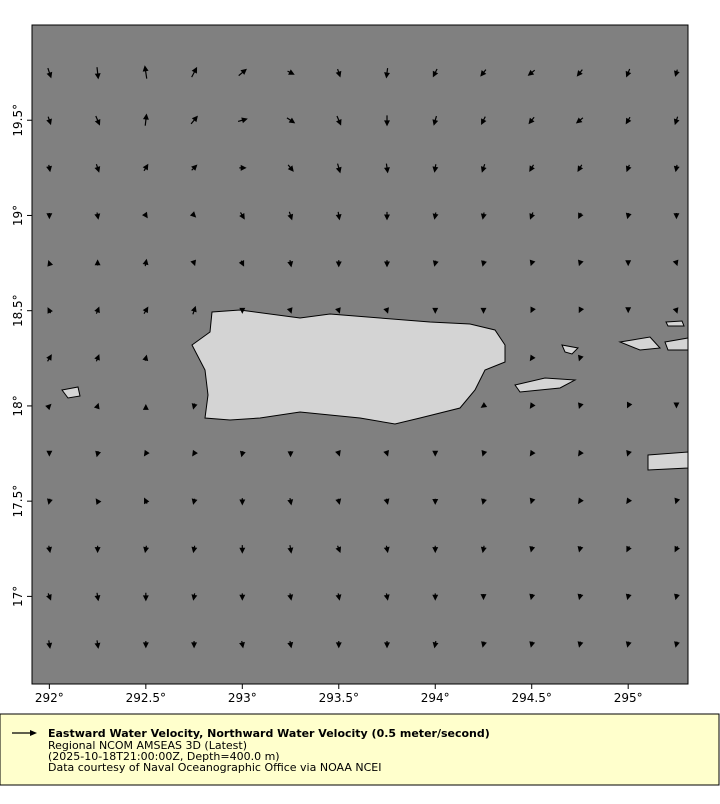  What do you see at coordinates (33, 733) in the screenshot?
I see `legend-arrow-head` at bounding box center [33, 733].